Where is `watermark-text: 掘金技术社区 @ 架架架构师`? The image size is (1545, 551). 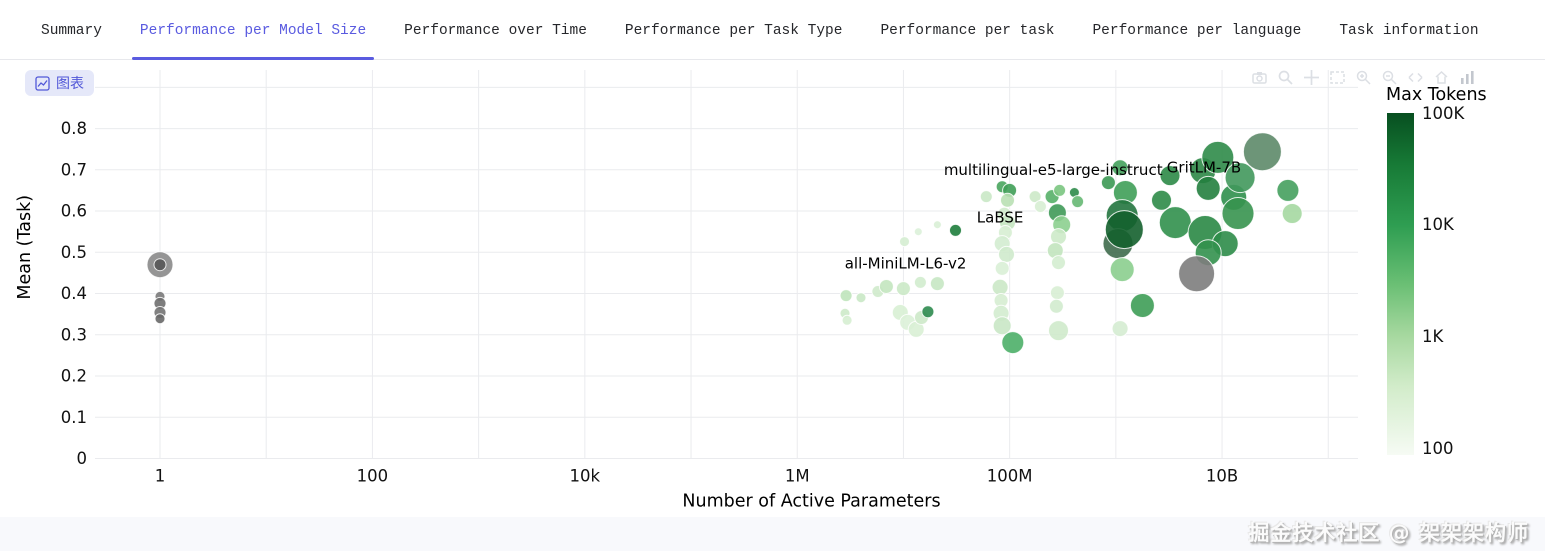 watermark-text: 掘金技术社区 @ 架架架构师 is located at coordinates (1388, 533).